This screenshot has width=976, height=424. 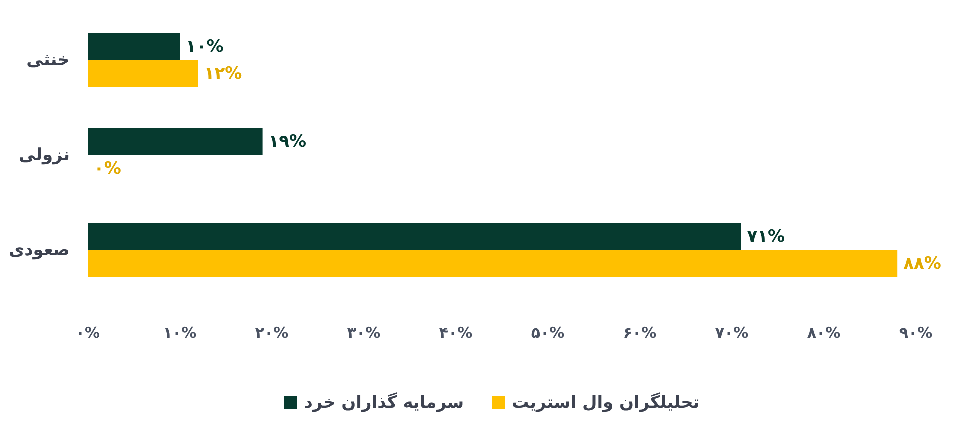 What do you see at coordinates (766, 237) in the screenshot?
I see `data-label: ۷۱%` at bounding box center [766, 237].